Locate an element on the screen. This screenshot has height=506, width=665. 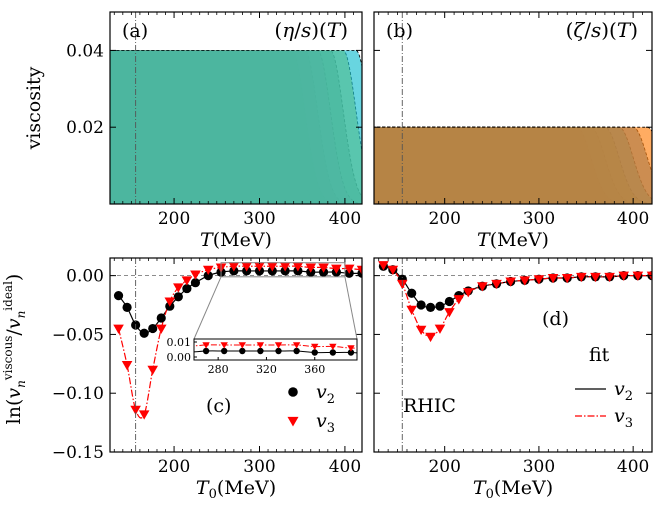
axes-frame is located at coordinates (236, 355).